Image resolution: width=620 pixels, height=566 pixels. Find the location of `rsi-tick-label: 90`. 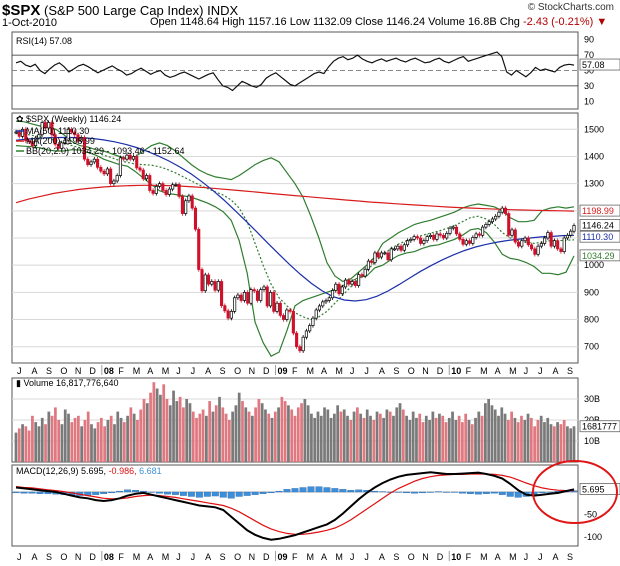

rsi-tick-label: 90 is located at coordinates (589, 40).